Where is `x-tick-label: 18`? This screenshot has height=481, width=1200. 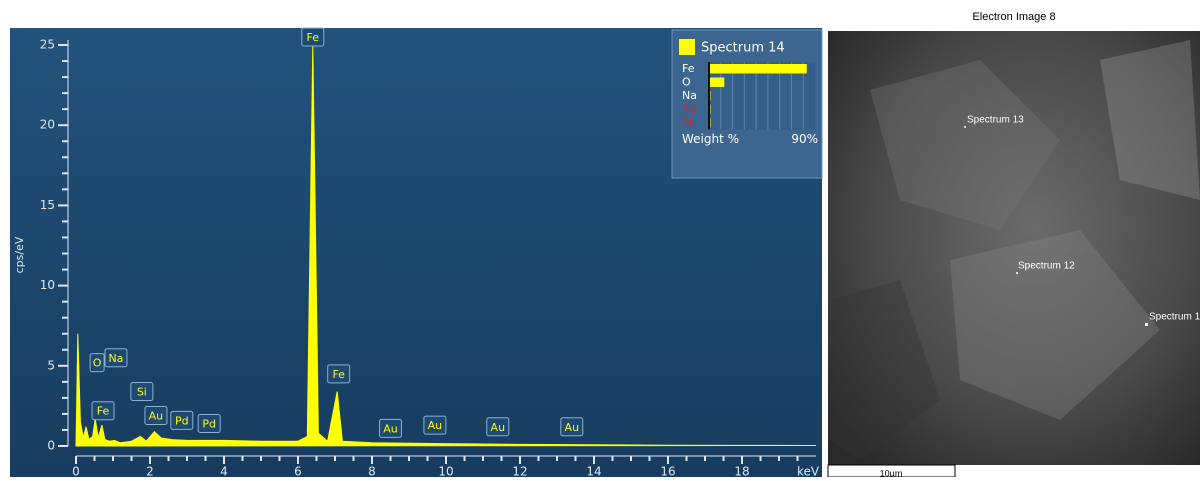 x-tick-label: 18 is located at coordinates (741, 471).